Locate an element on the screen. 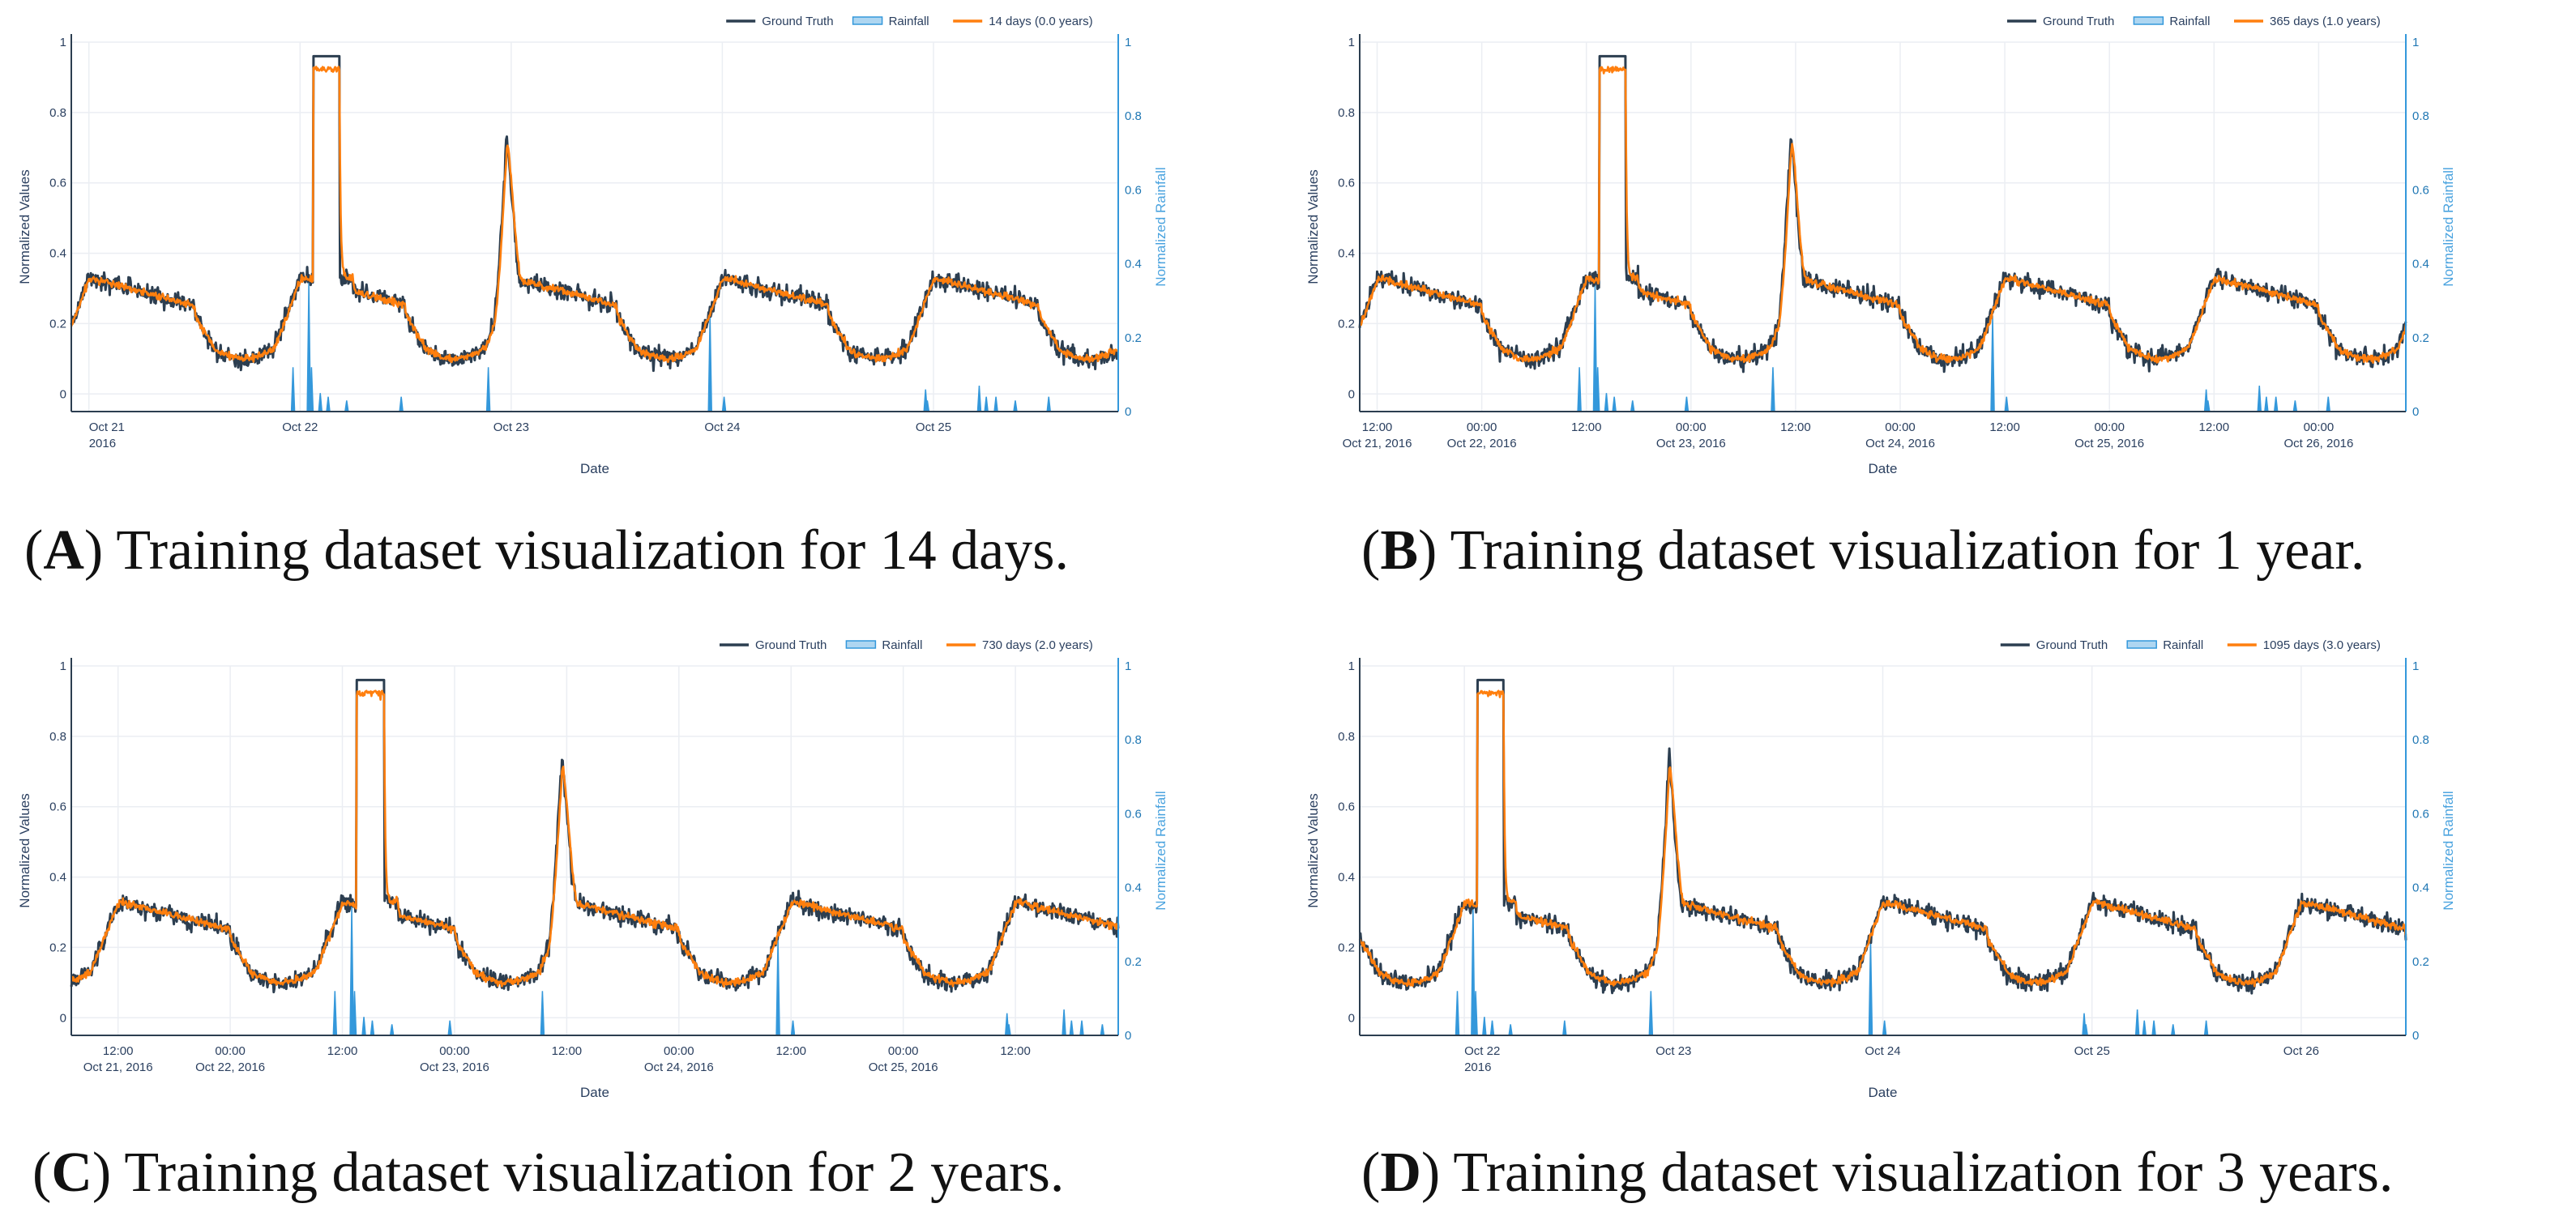  c1-xtick-label-5: 00:00 is located at coordinates (1900, 427).